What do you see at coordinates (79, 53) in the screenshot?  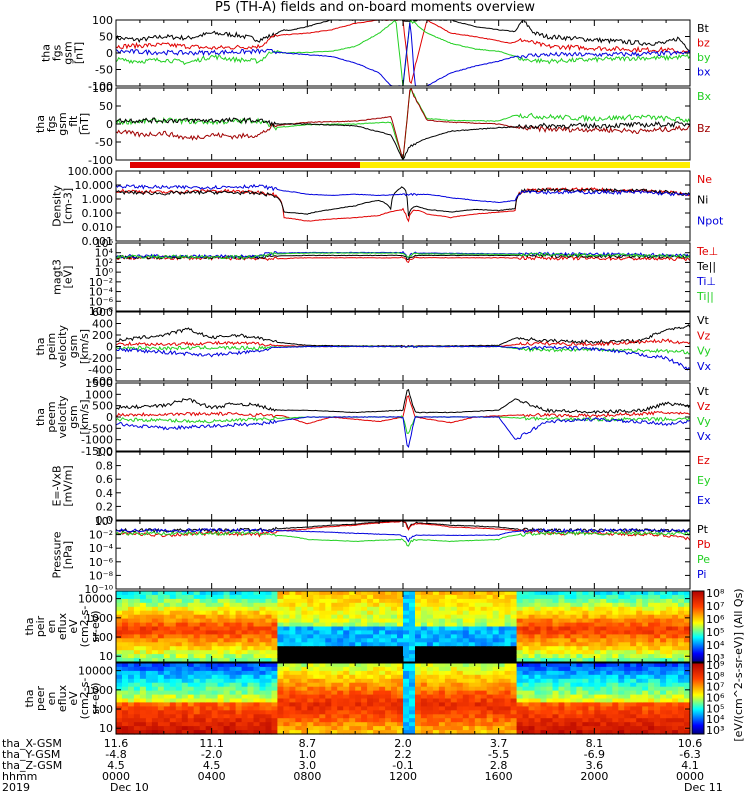 I see `y-axis-label-line: [nT]` at bounding box center [79, 53].